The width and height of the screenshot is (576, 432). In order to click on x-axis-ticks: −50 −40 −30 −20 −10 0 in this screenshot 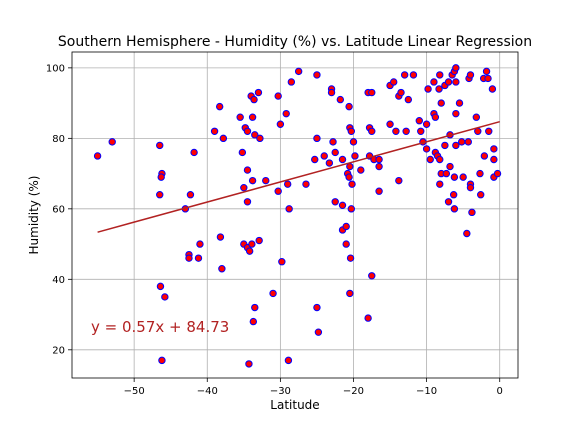, I will do `click(313, 387)`.